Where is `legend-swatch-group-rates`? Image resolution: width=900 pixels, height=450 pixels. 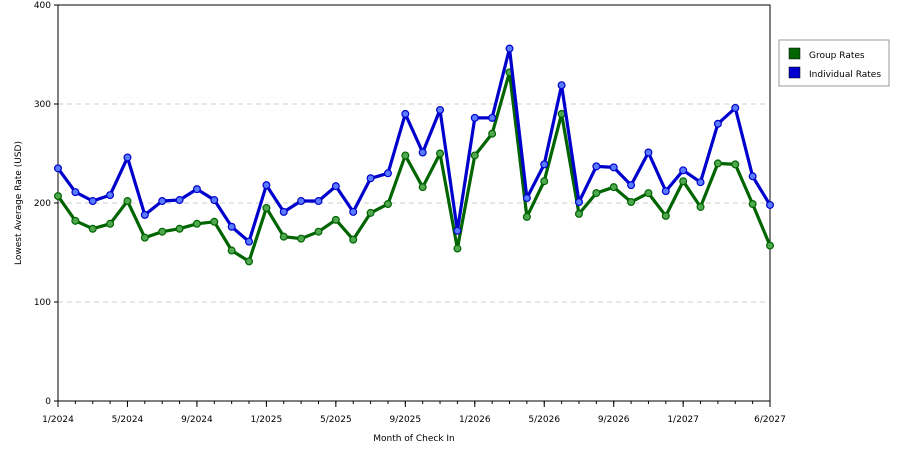
legend-swatch-group-rates is located at coordinates (794, 53).